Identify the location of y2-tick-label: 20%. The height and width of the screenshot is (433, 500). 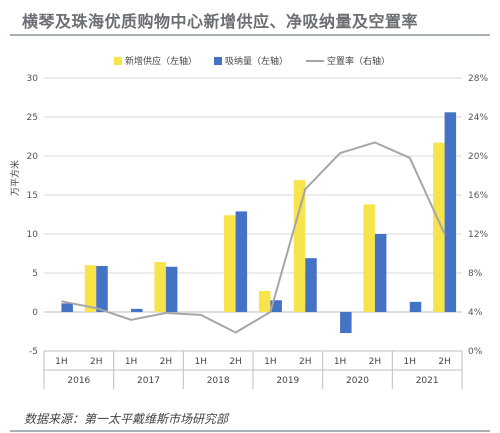
(478, 157).